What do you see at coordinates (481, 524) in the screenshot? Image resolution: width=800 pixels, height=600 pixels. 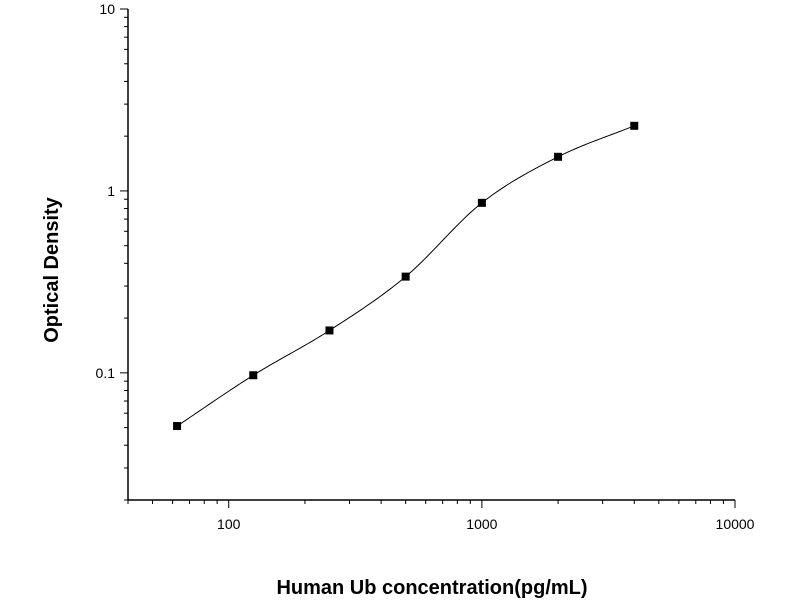 I see `x-tick-label: 1000` at bounding box center [481, 524].